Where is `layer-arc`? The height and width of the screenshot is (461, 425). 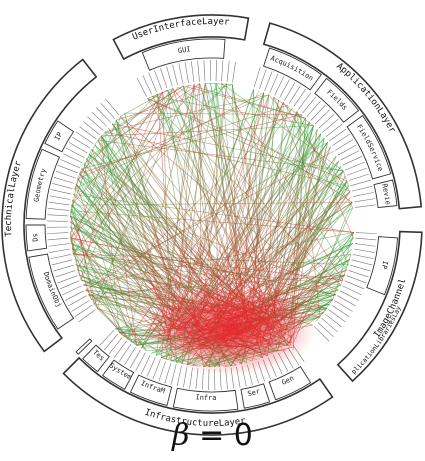 layer-arc is located at coordinates (181, 37).